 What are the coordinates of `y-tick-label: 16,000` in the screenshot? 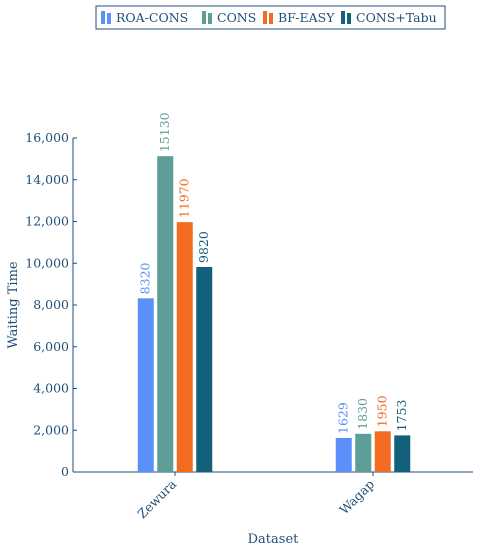 It's located at (47, 137).